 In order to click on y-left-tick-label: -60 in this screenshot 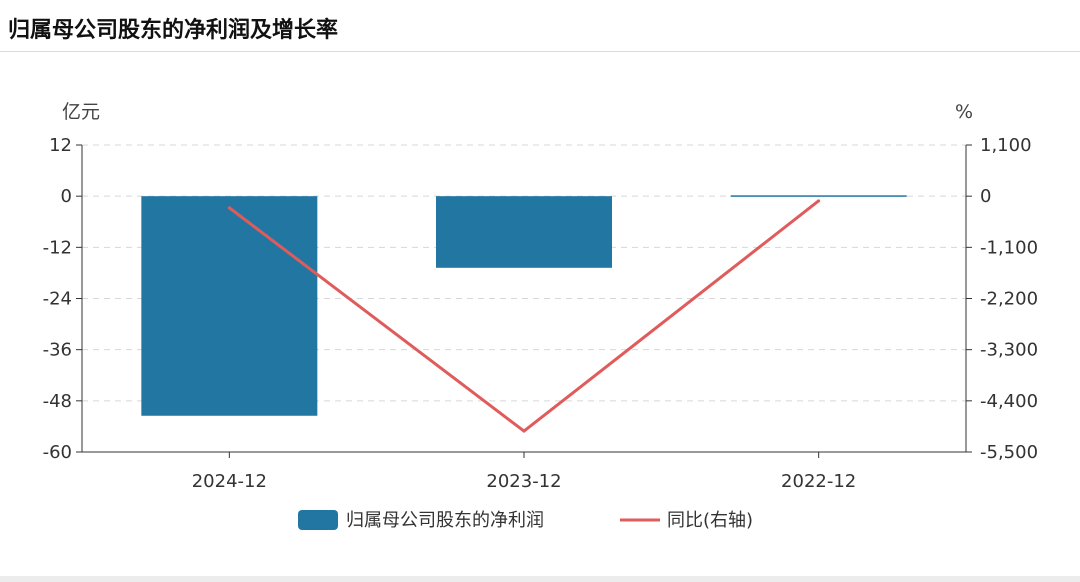, I will do `click(57, 452)`.